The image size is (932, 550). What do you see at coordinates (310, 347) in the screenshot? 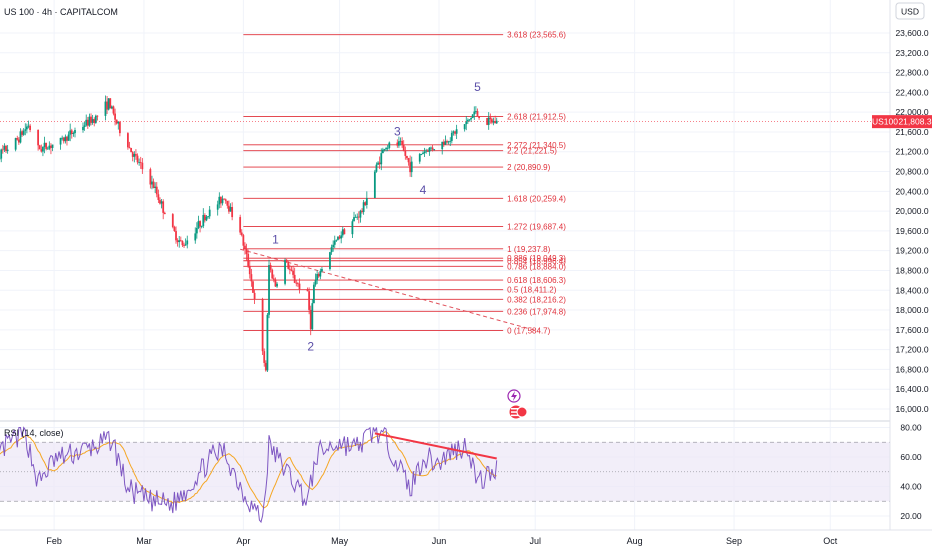
I see `wave-label: 2` at bounding box center [310, 347].